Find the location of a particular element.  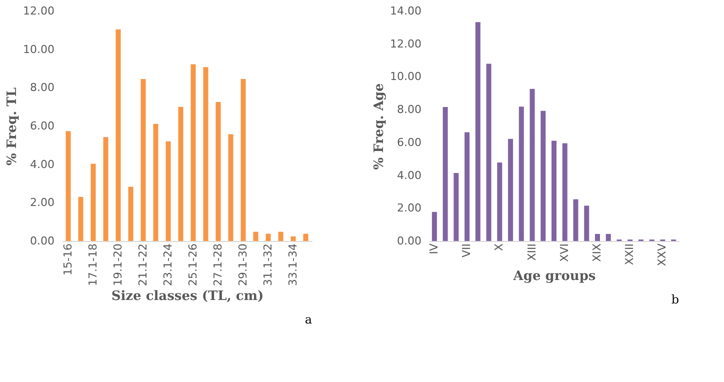

x-tick-label: XIII is located at coordinates (531, 252).